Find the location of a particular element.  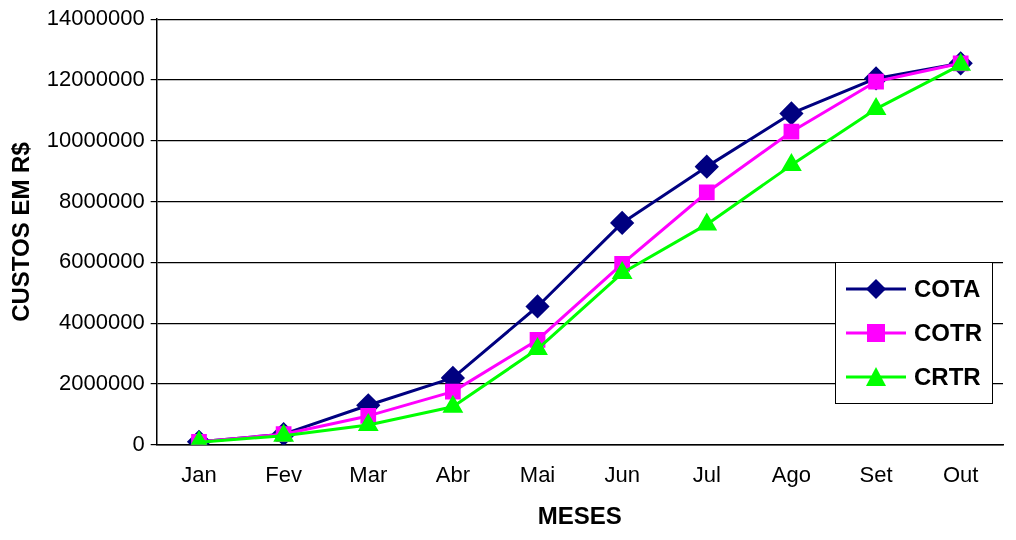

y-tick-label: 2000000 is located at coordinates (102, 383).